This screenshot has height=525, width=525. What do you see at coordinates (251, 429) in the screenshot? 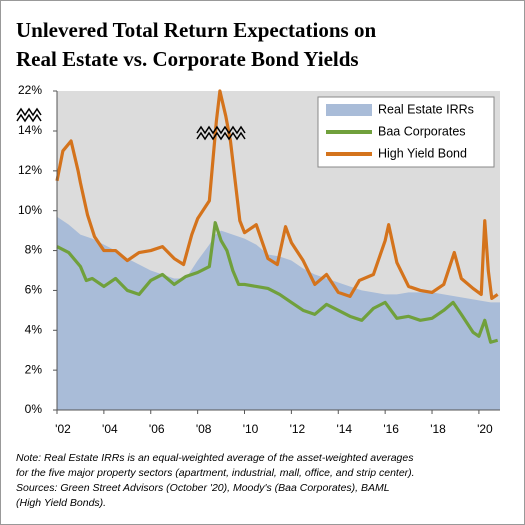
I see `x-tick-label: '10` at bounding box center [251, 429].